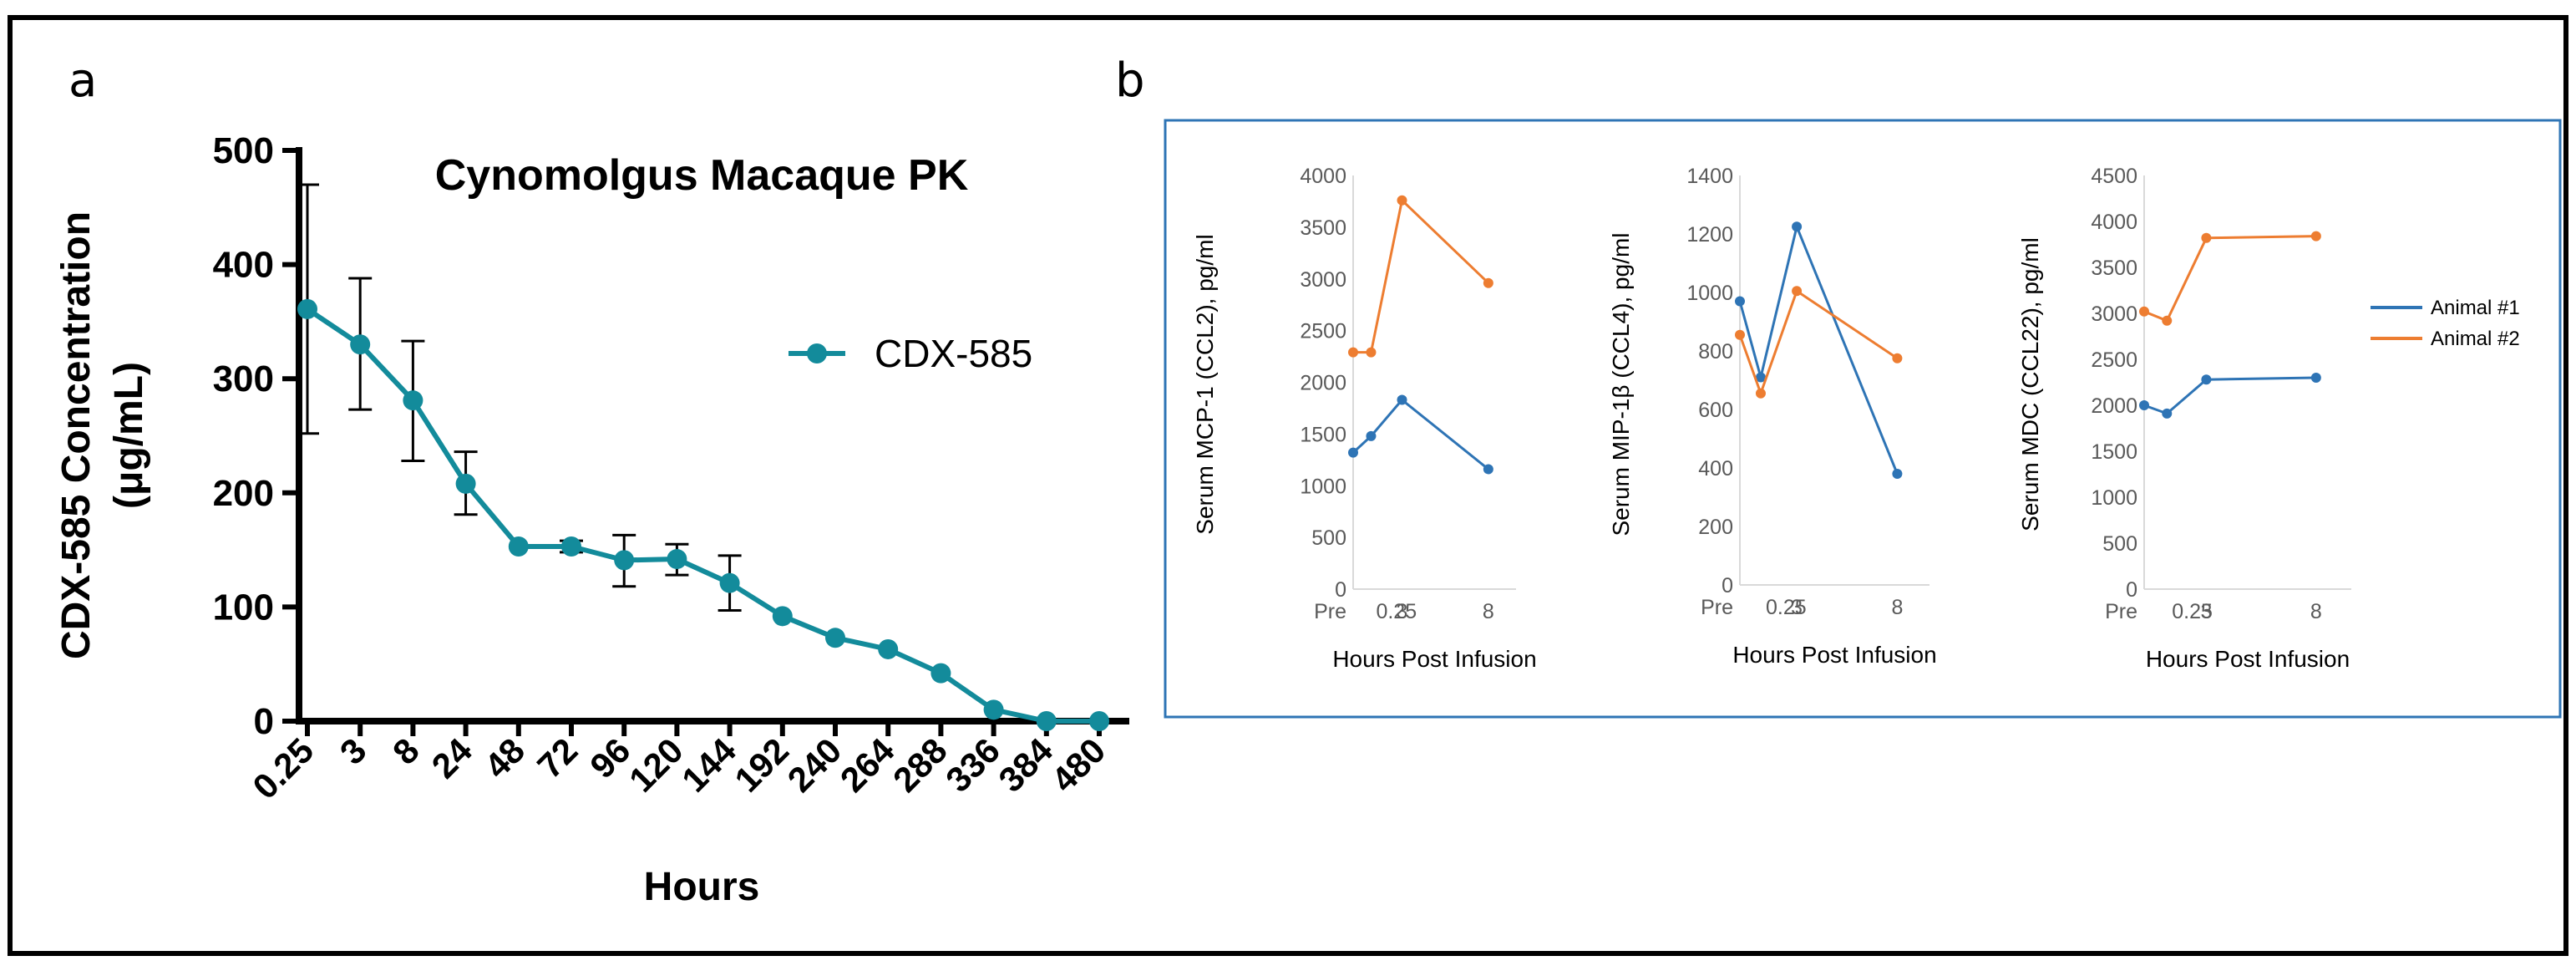  Describe the element at coordinates (557, 757) in the screenshot. I see `x-tick-label: 72` at that location.